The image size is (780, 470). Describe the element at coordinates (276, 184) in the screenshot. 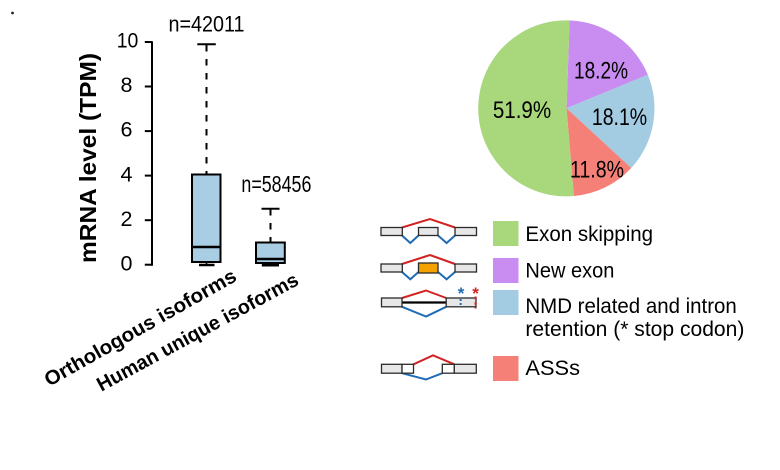

I see `svg-text: n=58456` at that location.